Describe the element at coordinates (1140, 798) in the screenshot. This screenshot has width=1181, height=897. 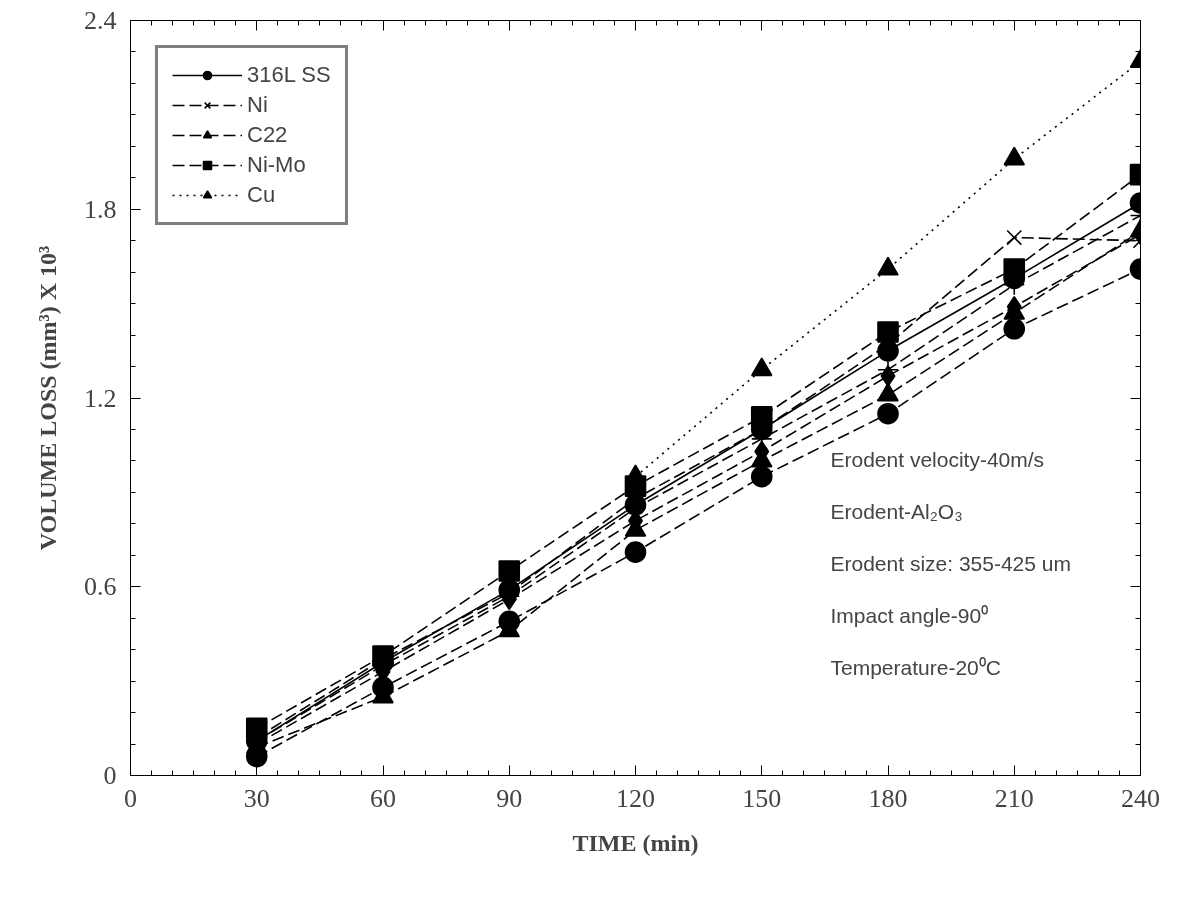
I see `x-tick-label: 240` at that location.